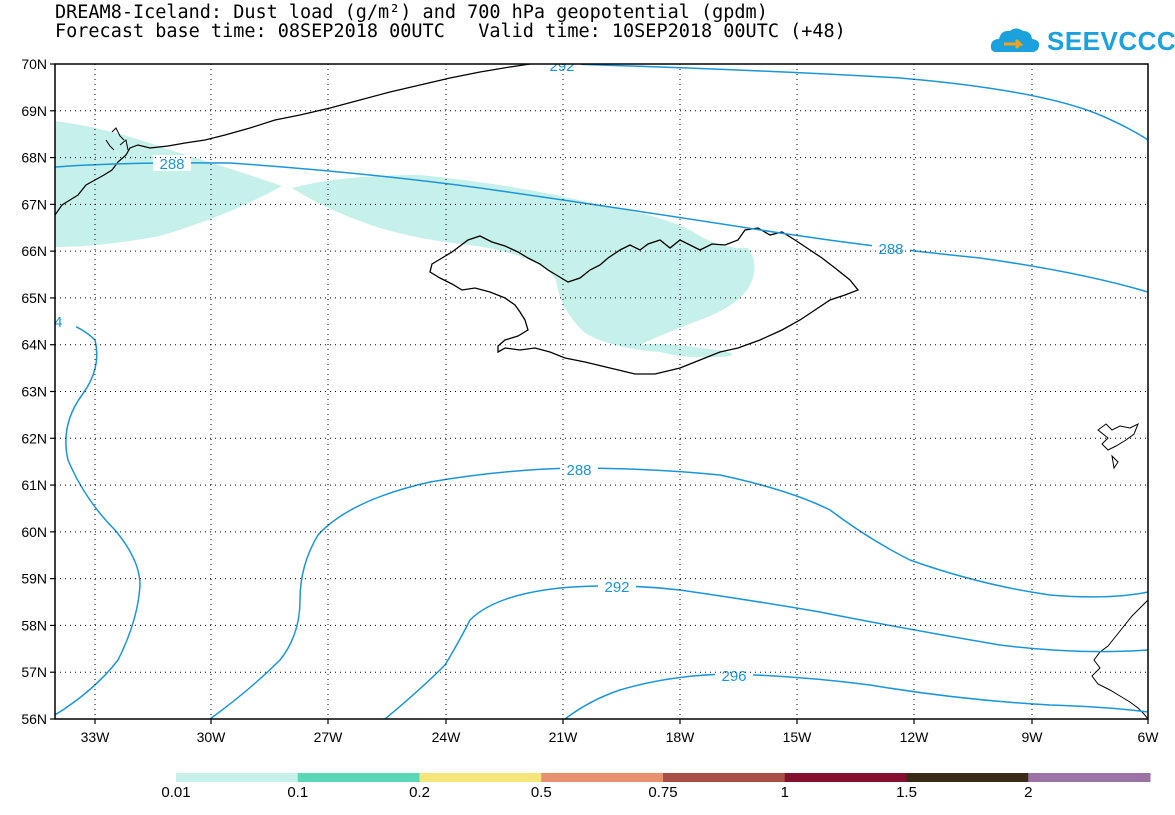 The width and height of the screenshot is (1175, 815). I want to click on dust-colorbar, so click(663, 777).